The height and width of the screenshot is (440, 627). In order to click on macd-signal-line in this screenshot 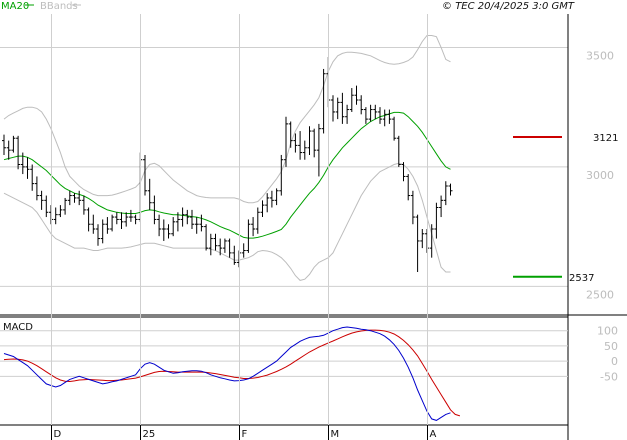, I will do `click(232, 373)`.